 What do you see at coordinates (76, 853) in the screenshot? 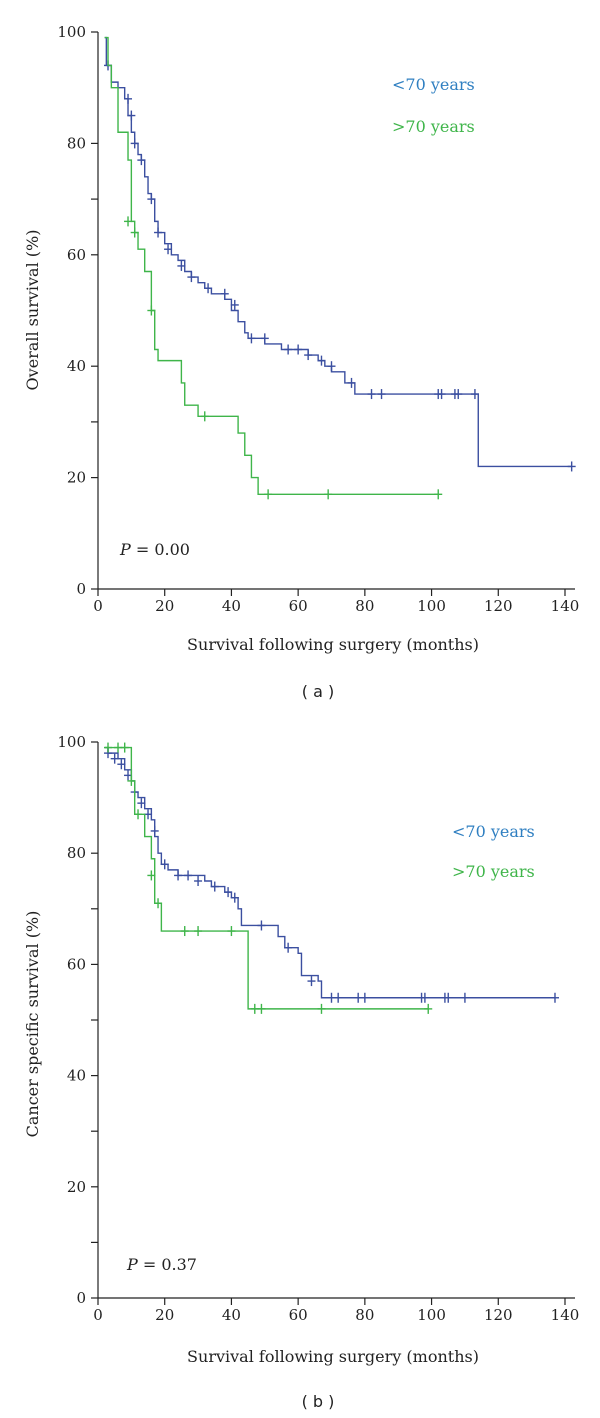
I see `panel-b-y-tick-label: 80` at bounding box center [76, 853].